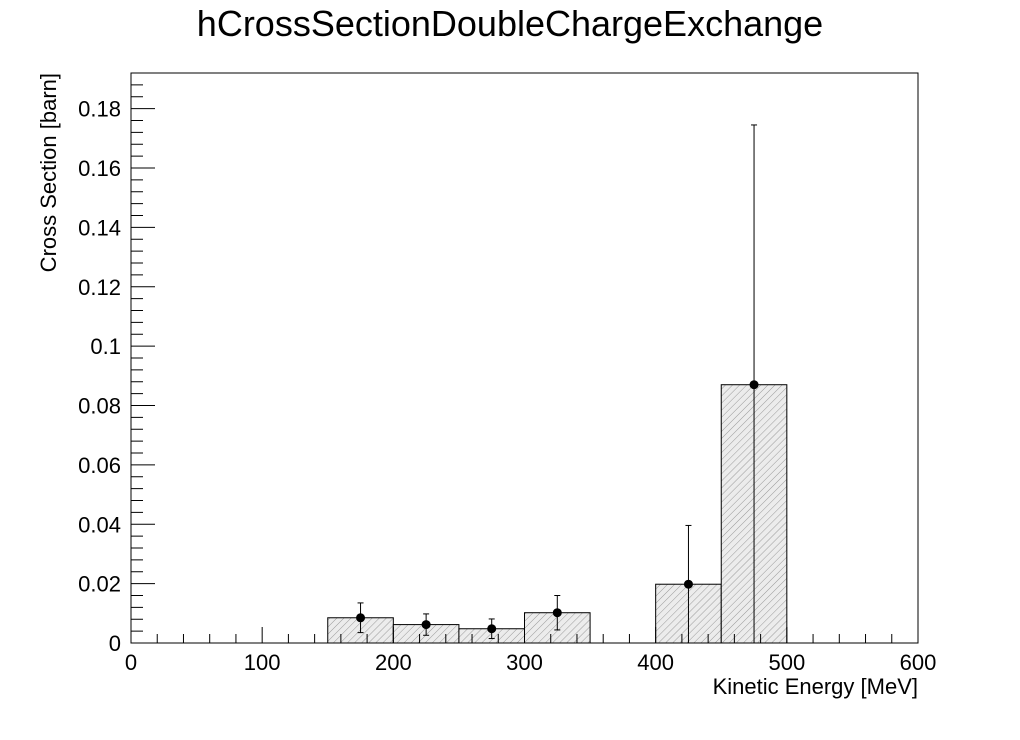  What do you see at coordinates (815, 686) in the screenshot?
I see `x-axis-label: Kinetic Energy [MeV]` at bounding box center [815, 686].